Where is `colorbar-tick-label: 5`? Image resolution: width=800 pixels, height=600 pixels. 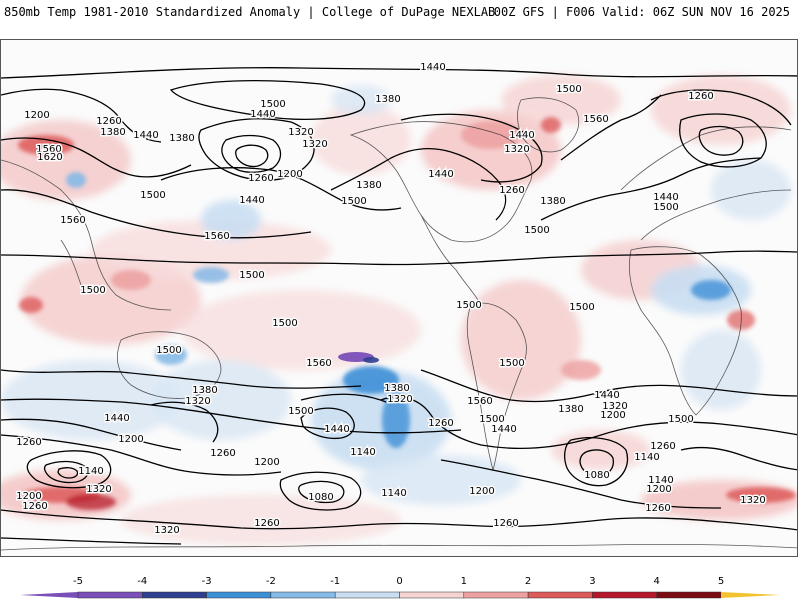 colorbar-tick-label: 5 is located at coordinates (721, 581).